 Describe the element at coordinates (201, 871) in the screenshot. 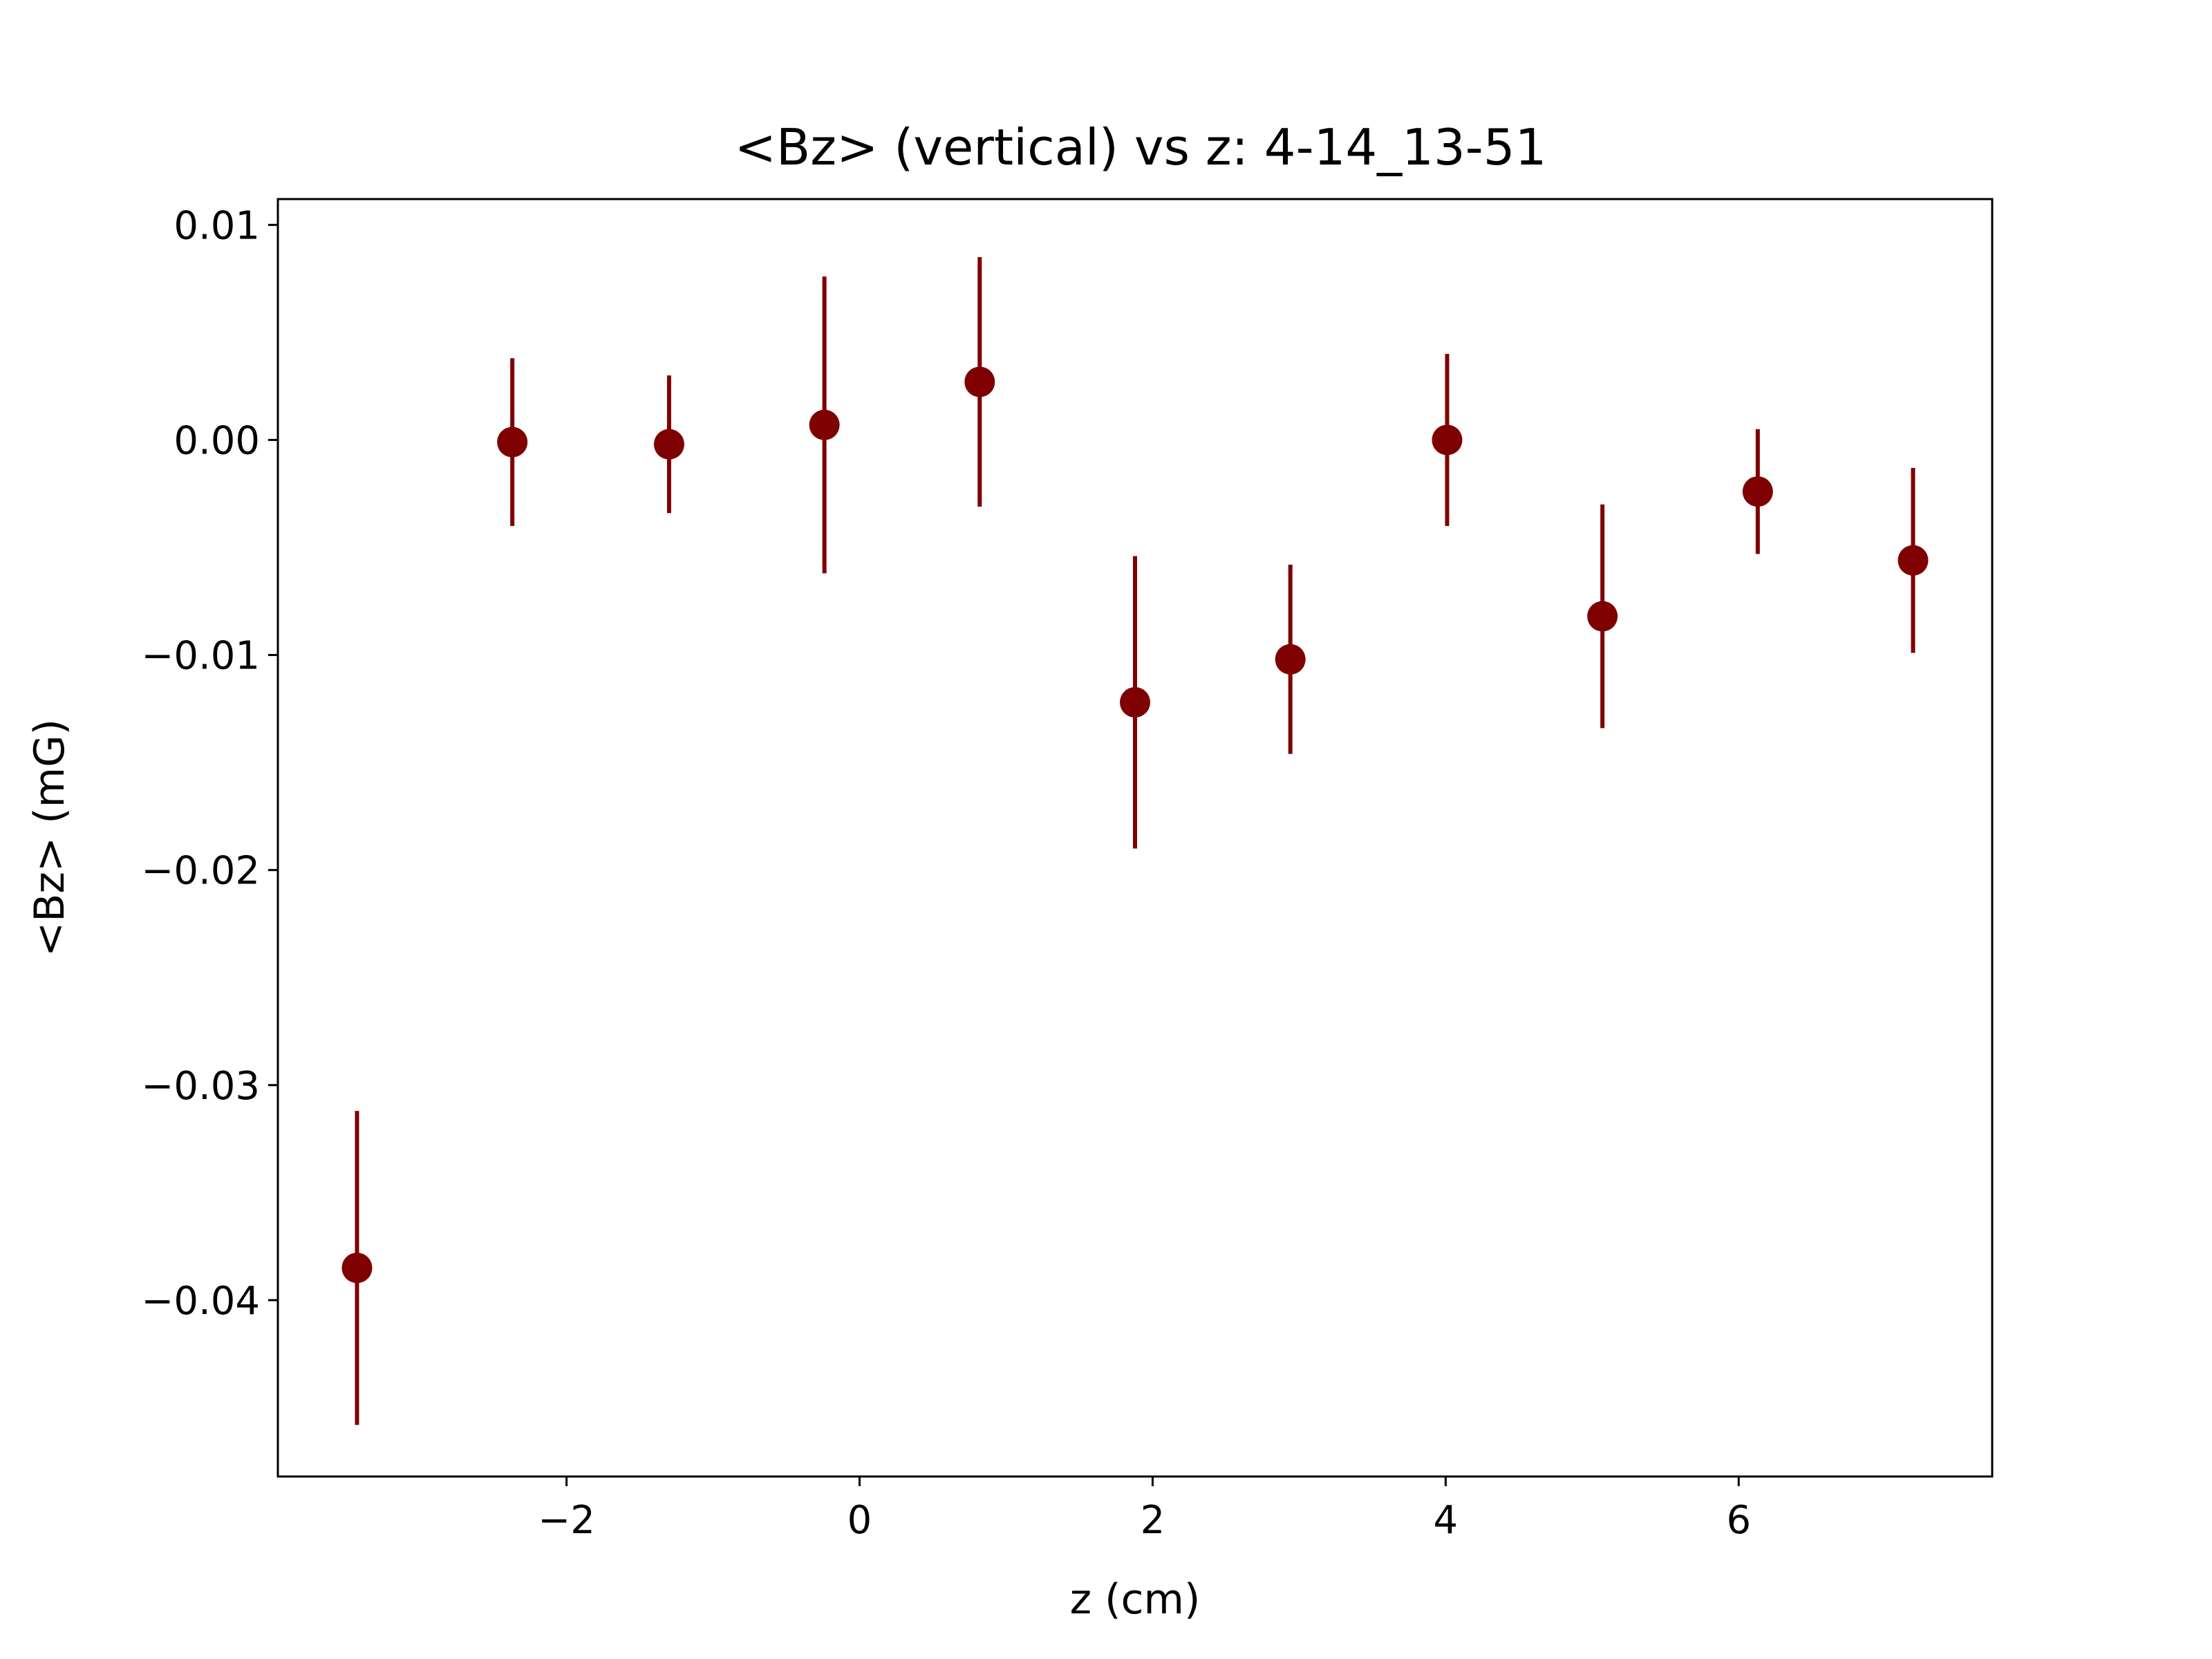

I see `y-tick-label: −0.02` at that location.